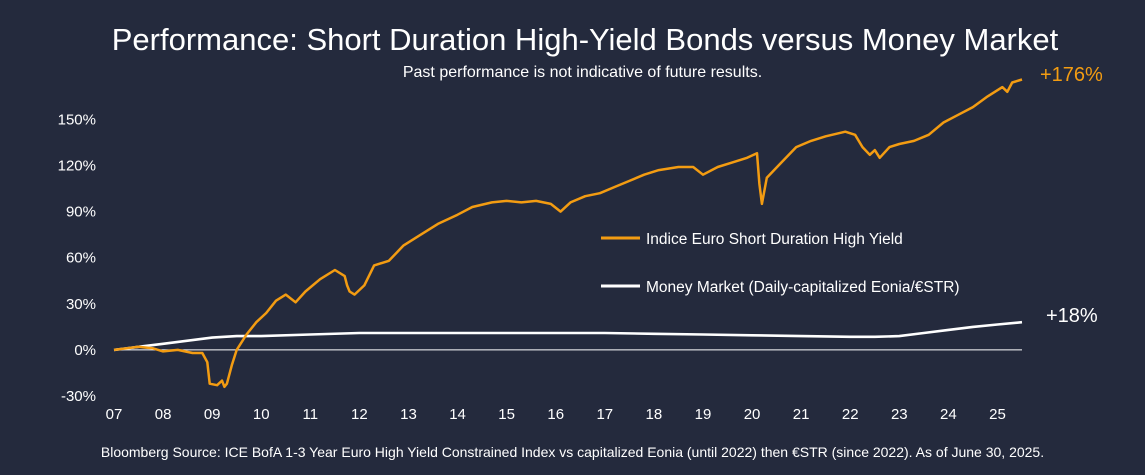 This screenshot has width=1145, height=475. Describe the element at coordinates (78, 396) in the screenshot. I see `y-tick-label: -30%` at that location.